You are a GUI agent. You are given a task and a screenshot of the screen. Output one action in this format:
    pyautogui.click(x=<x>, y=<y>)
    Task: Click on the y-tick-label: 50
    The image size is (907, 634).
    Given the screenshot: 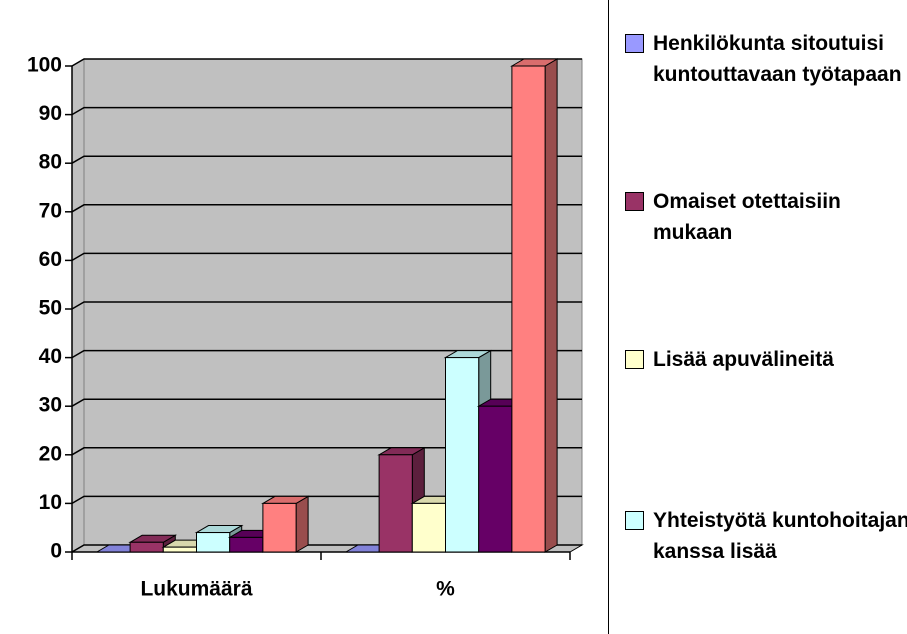 What is the action you would take?
    pyautogui.click(x=50, y=308)
    